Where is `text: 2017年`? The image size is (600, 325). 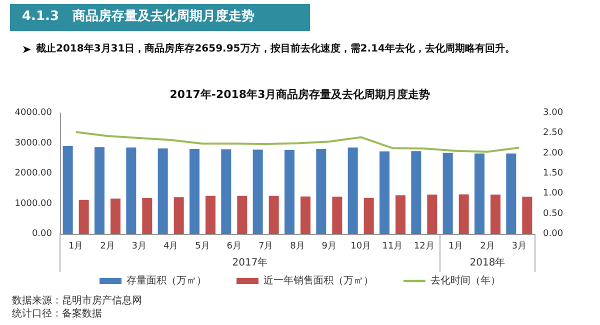 text: 2017年 is located at coordinates (250, 262).